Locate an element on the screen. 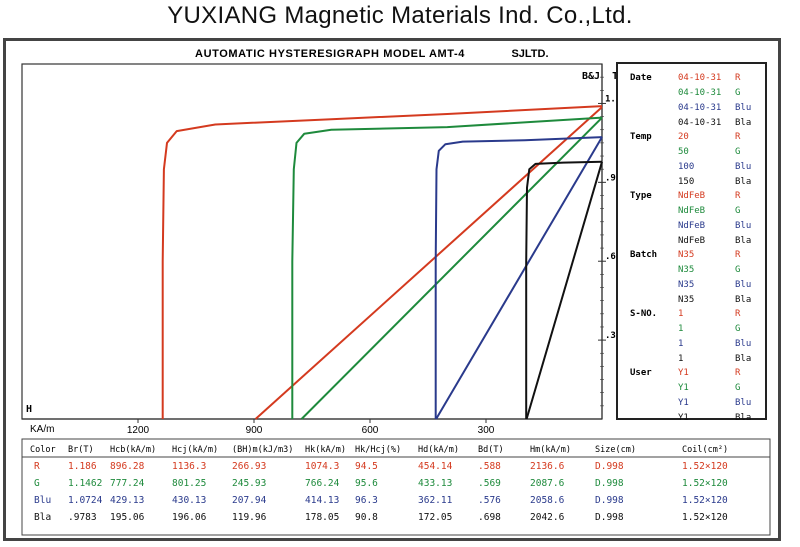  table-header-cell: Bd(T) is located at coordinates (491, 450).